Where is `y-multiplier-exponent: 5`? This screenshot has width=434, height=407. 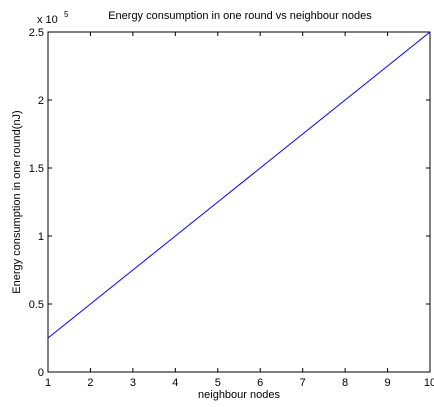
y-multiplier-exponent: 5 is located at coordinates (66, 14).